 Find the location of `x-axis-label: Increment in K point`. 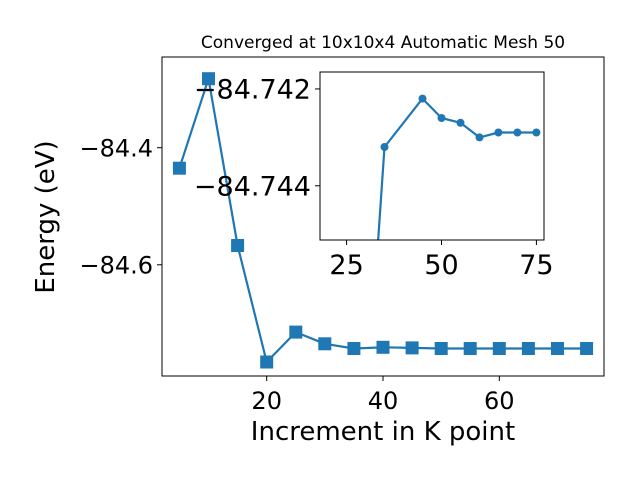

x-axis-label: Increment in K point is located at coordinates (383, 432).